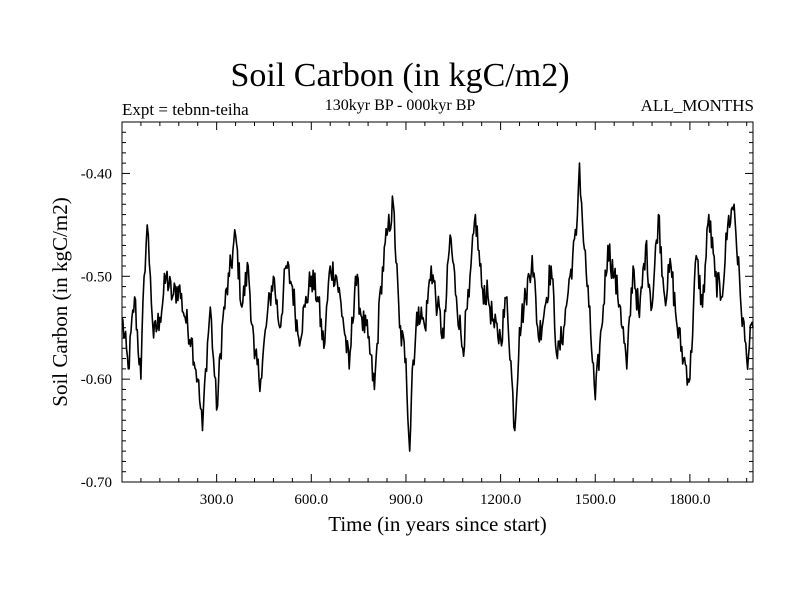 This screenshot has height=600, width=800. What do you see at coordinates (697, 105) in the screenshot?
I see `months-label: ALL_MONTHS` at bounding box center [697, 105].